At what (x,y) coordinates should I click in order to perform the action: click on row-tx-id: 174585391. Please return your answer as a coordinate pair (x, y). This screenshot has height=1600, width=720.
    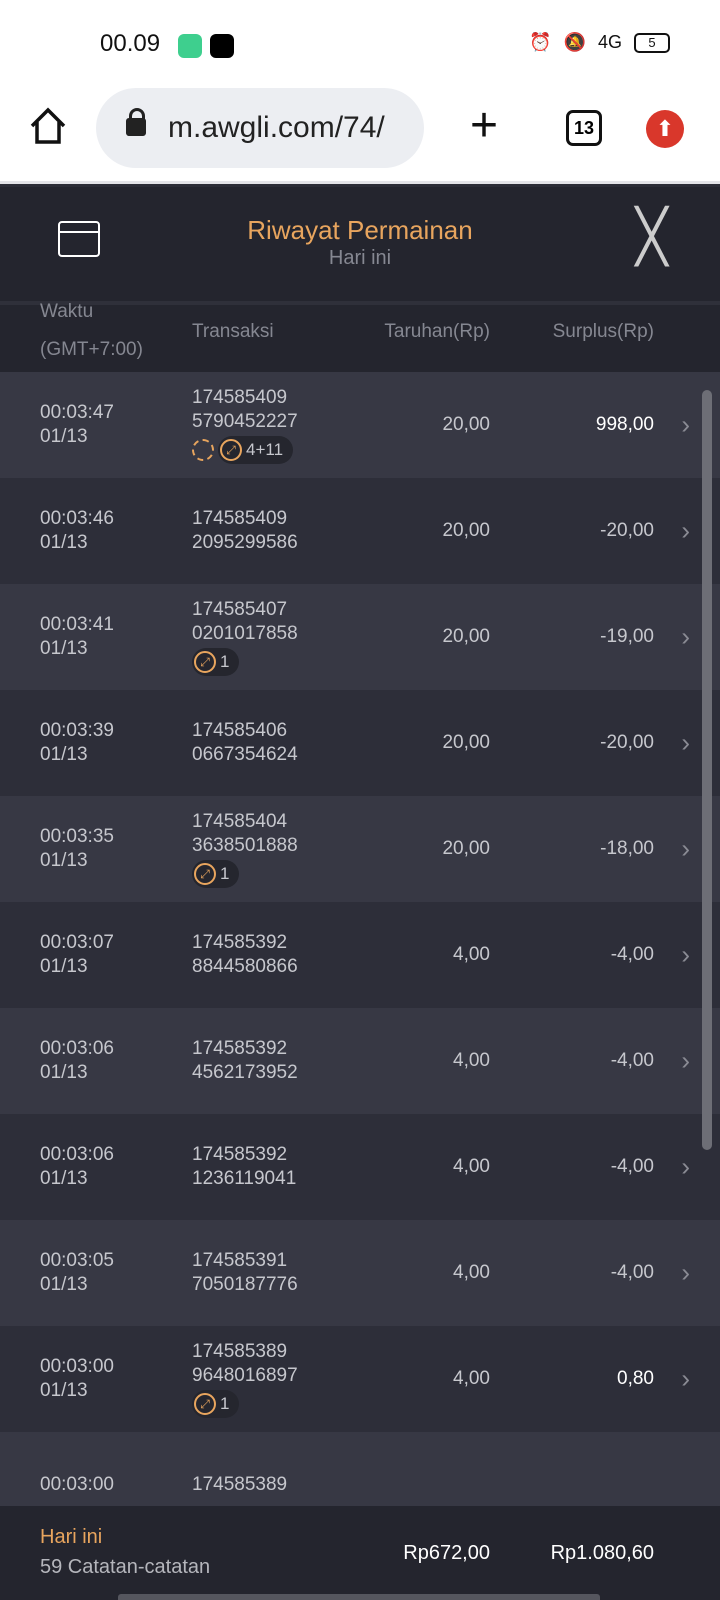
    Looking at the image, I should click on (240, 1260).